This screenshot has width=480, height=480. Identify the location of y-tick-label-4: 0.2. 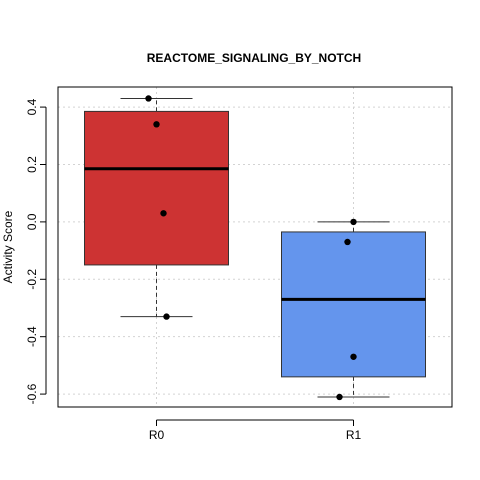
(32, 164).